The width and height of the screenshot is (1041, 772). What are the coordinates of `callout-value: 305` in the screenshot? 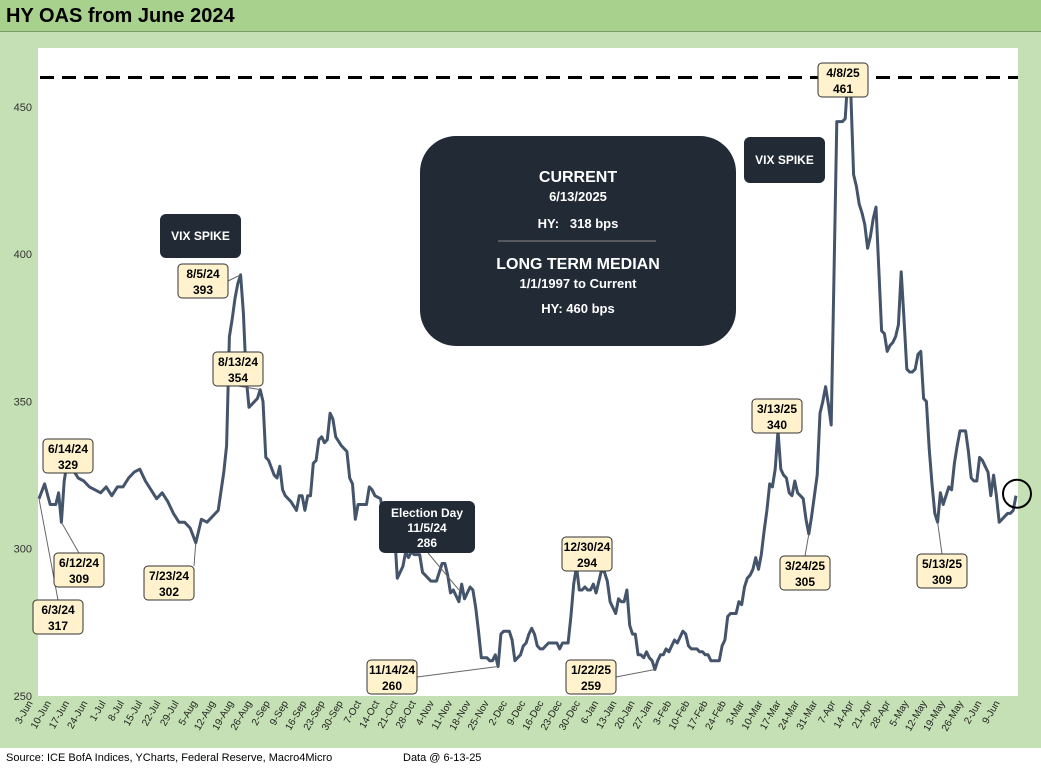 It's located at (805, 582).